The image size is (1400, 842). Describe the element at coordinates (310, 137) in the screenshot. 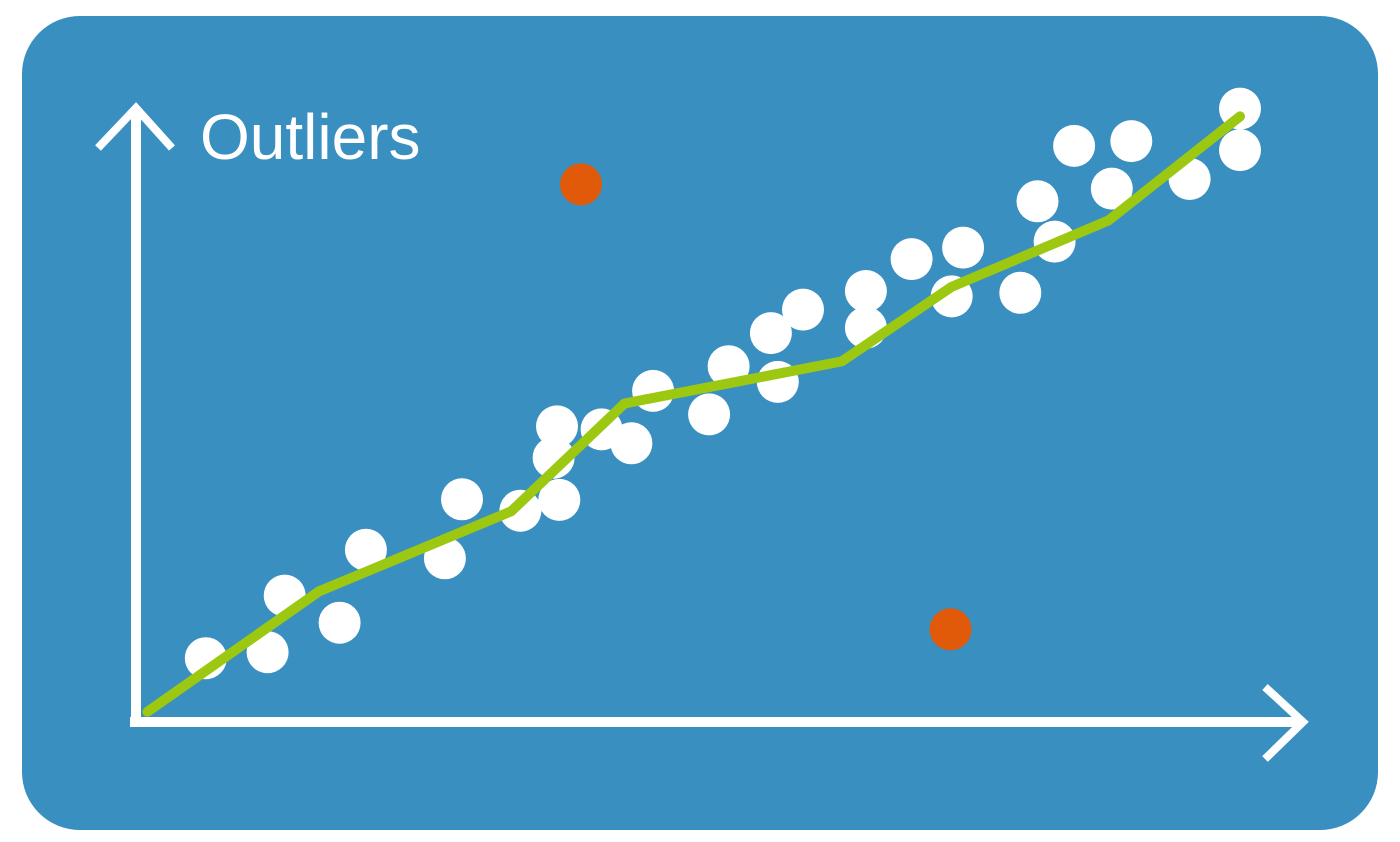

I see `chart-title: Outliers` at that location.